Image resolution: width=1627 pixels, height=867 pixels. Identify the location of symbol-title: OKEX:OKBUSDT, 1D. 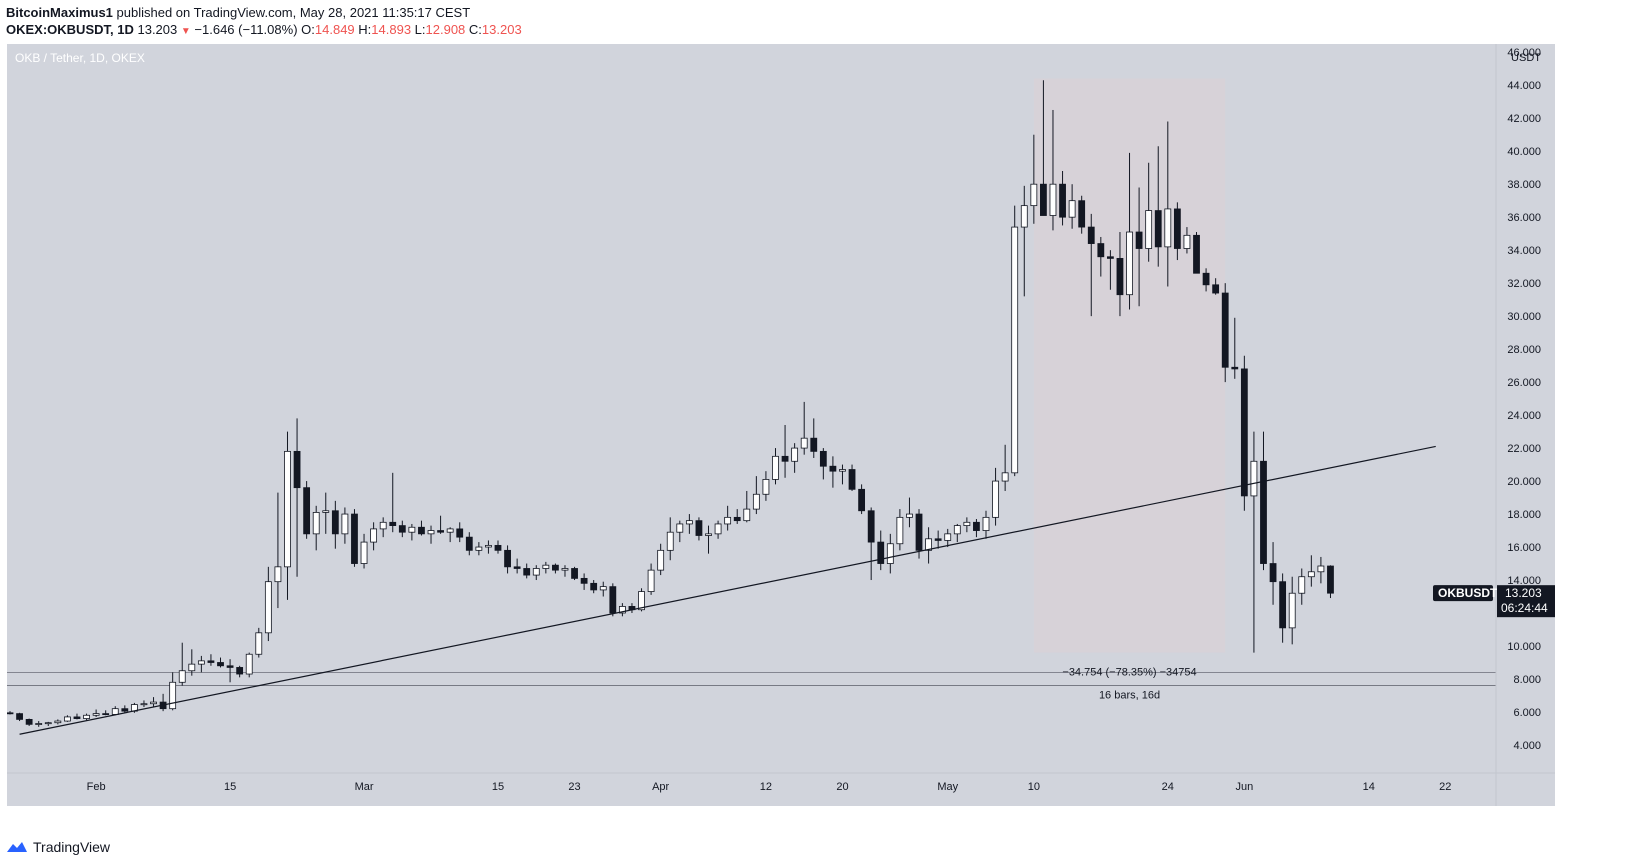
(70, 29).